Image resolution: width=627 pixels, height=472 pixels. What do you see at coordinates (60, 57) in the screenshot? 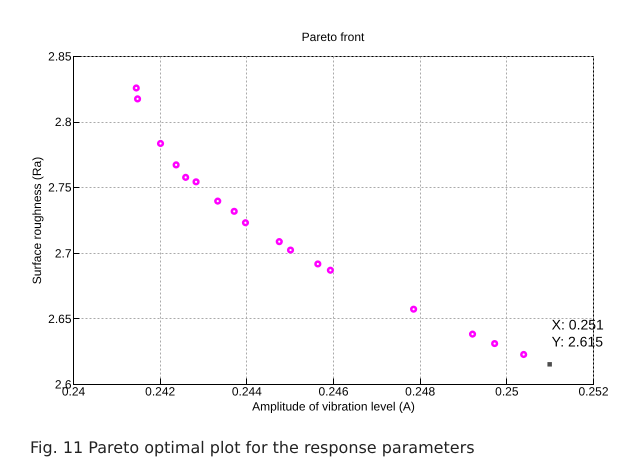
I see `y-tick-label: 2.85` at bounding box center [60, 57].